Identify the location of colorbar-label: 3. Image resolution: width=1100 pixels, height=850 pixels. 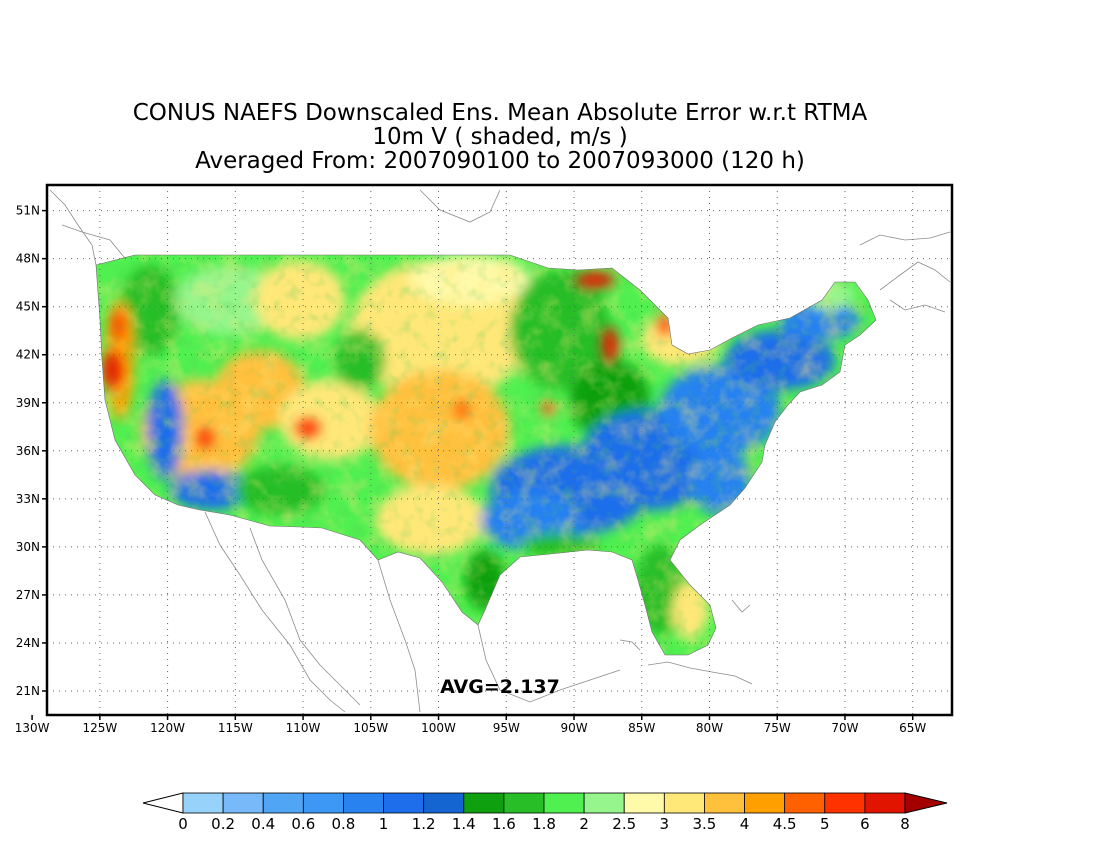
(665, 824).